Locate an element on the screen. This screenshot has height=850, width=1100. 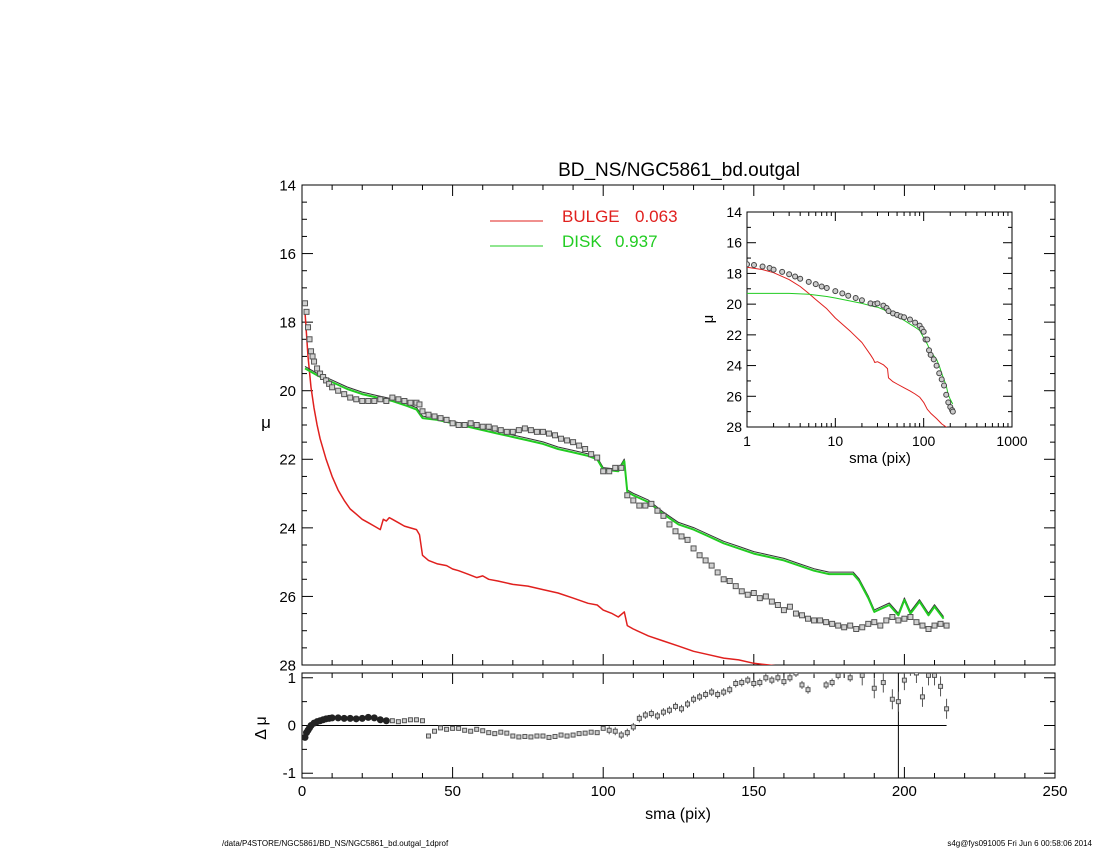
legend-value-disk: 0.937 is located at coordinates (636, 241).